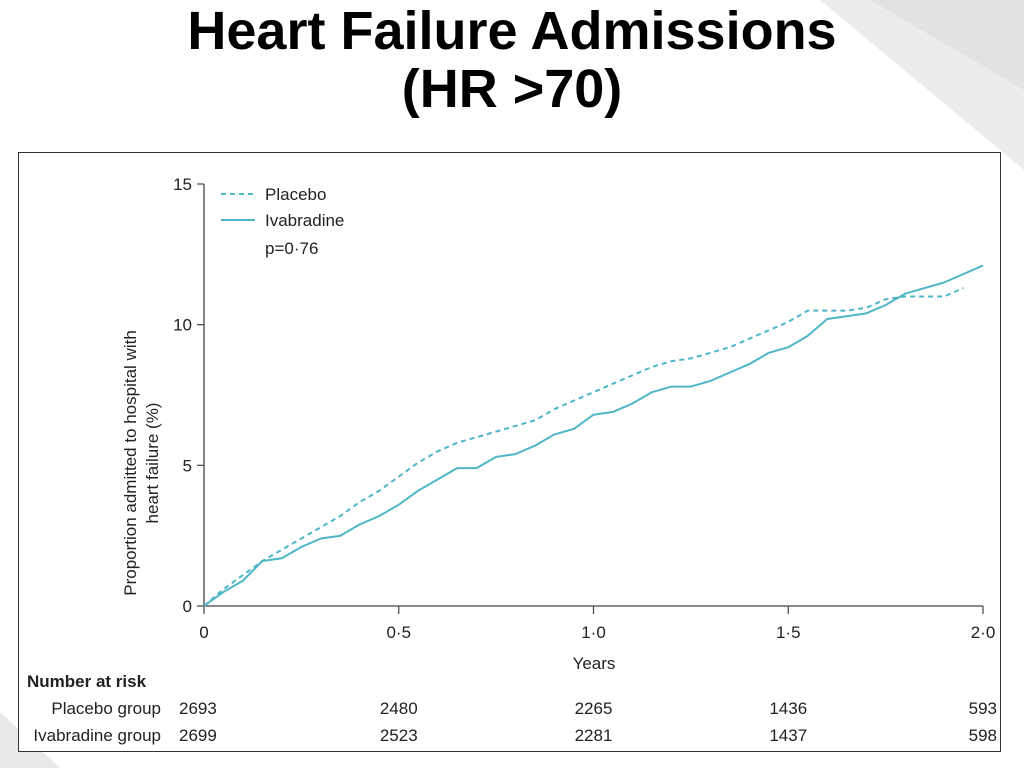 The image size is (1024, 768). Describe the element at coordinates (291, 248) in the screenshot. I see `p-value-annotation: p=0·76` at that location.